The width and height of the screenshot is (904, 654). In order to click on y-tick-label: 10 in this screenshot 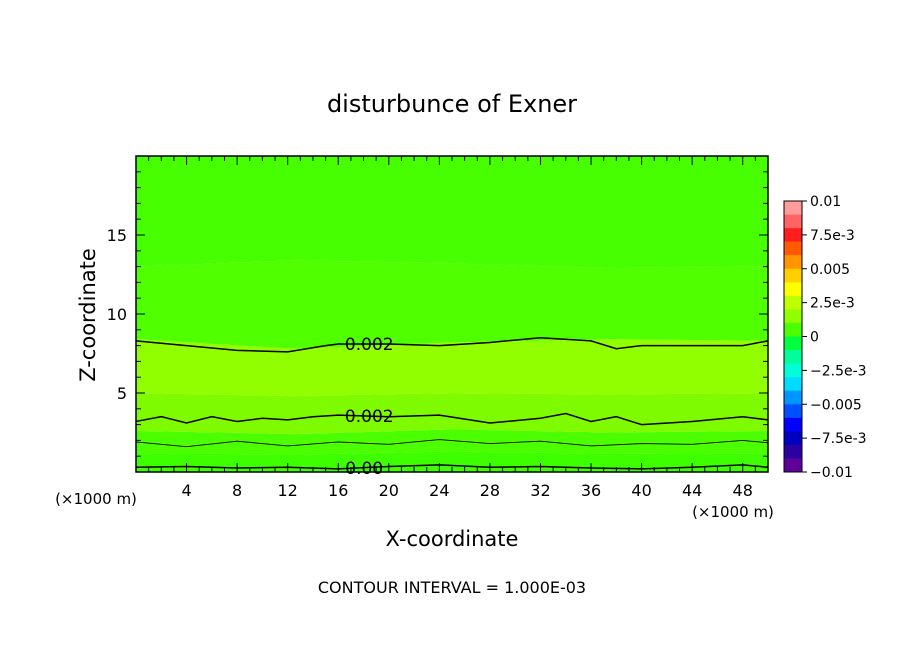, I will do `click(117, 314)`.